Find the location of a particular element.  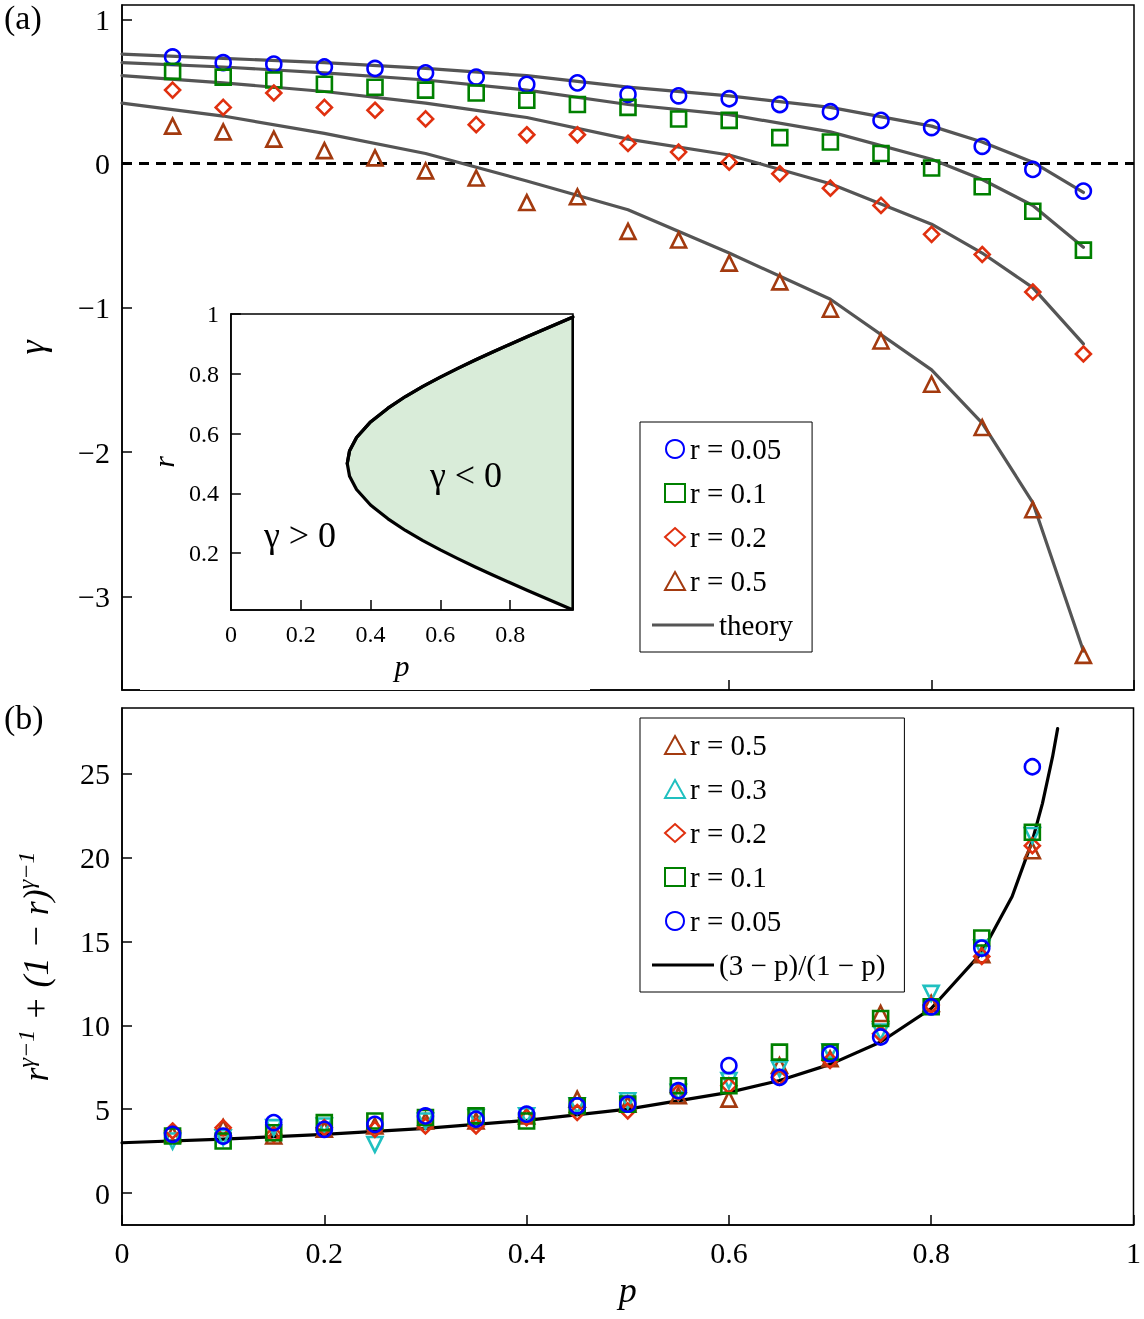

chart-title: (a) is located at coordinates (23, 18).